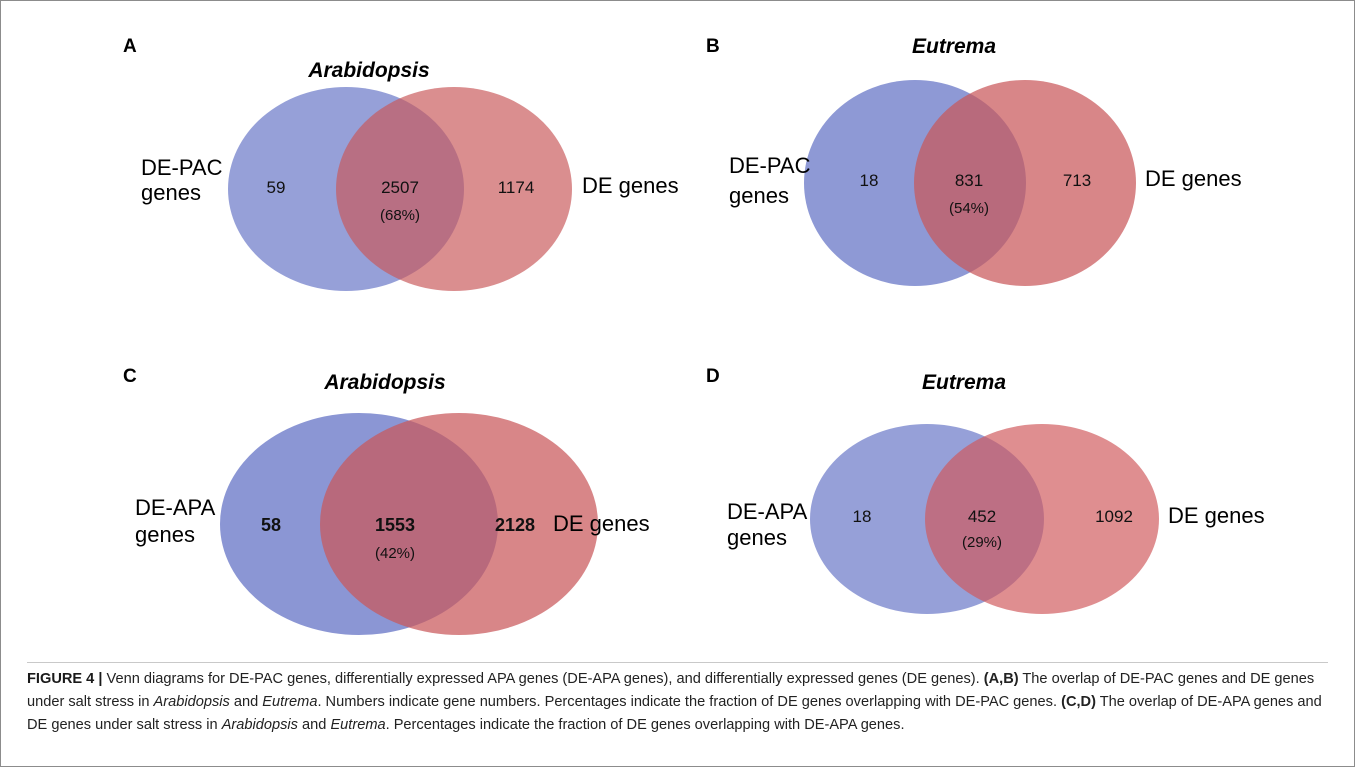 This screenshot has width=1355, height=767. Describe the element at coordinates (259, 725) in the screenshot. I see `caption-species-arabidopsis-2: Arabidopsis` at that location.